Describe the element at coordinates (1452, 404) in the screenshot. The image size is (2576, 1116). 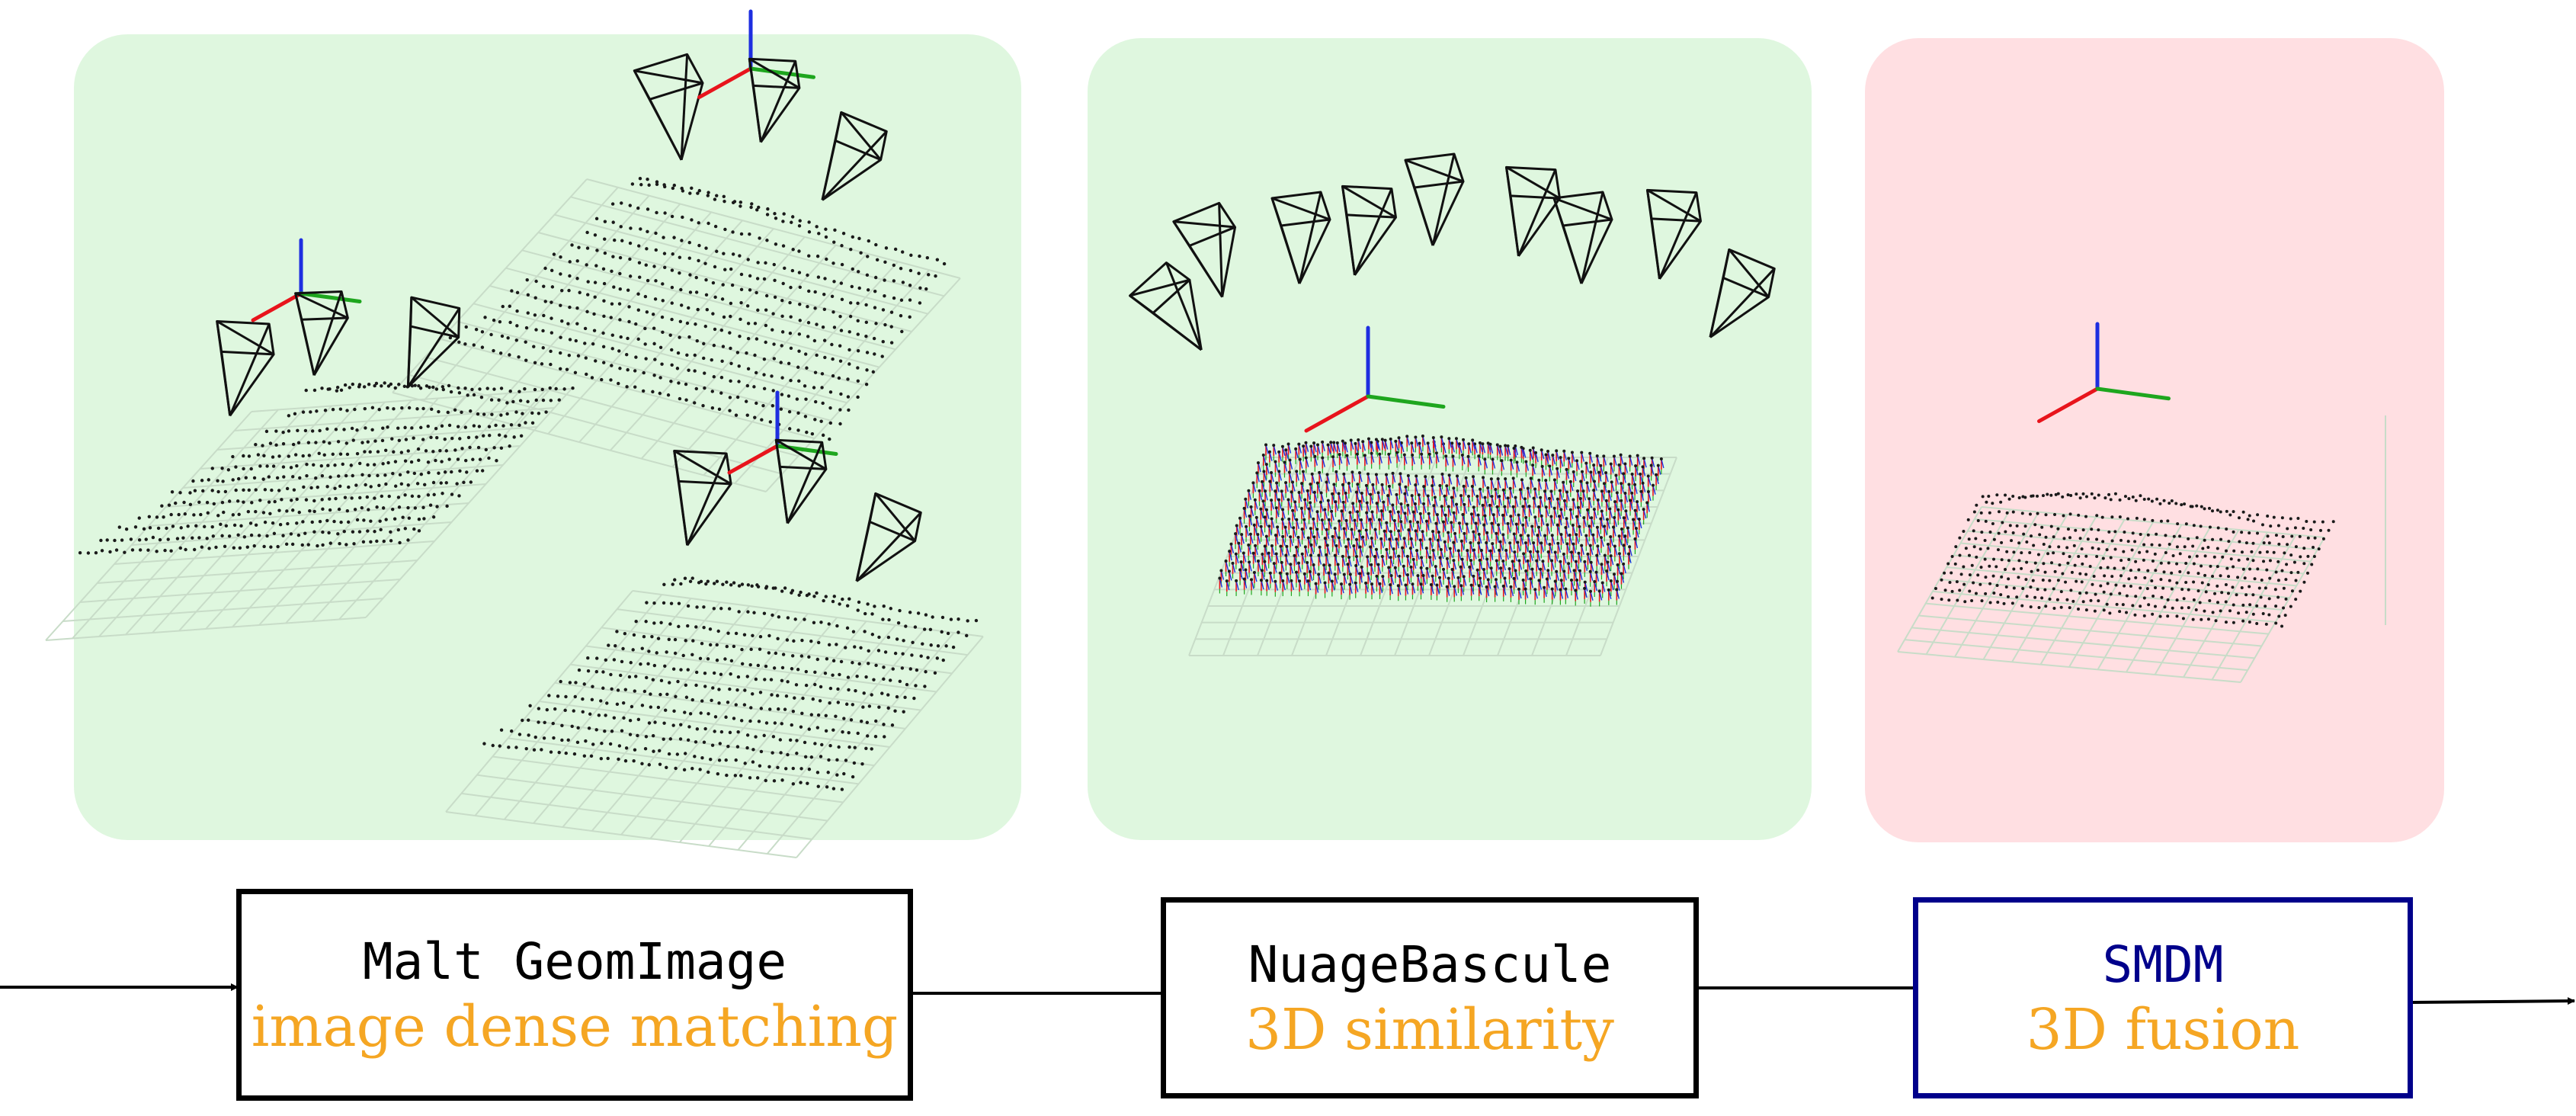
I see `similarity-illustration` at that location.